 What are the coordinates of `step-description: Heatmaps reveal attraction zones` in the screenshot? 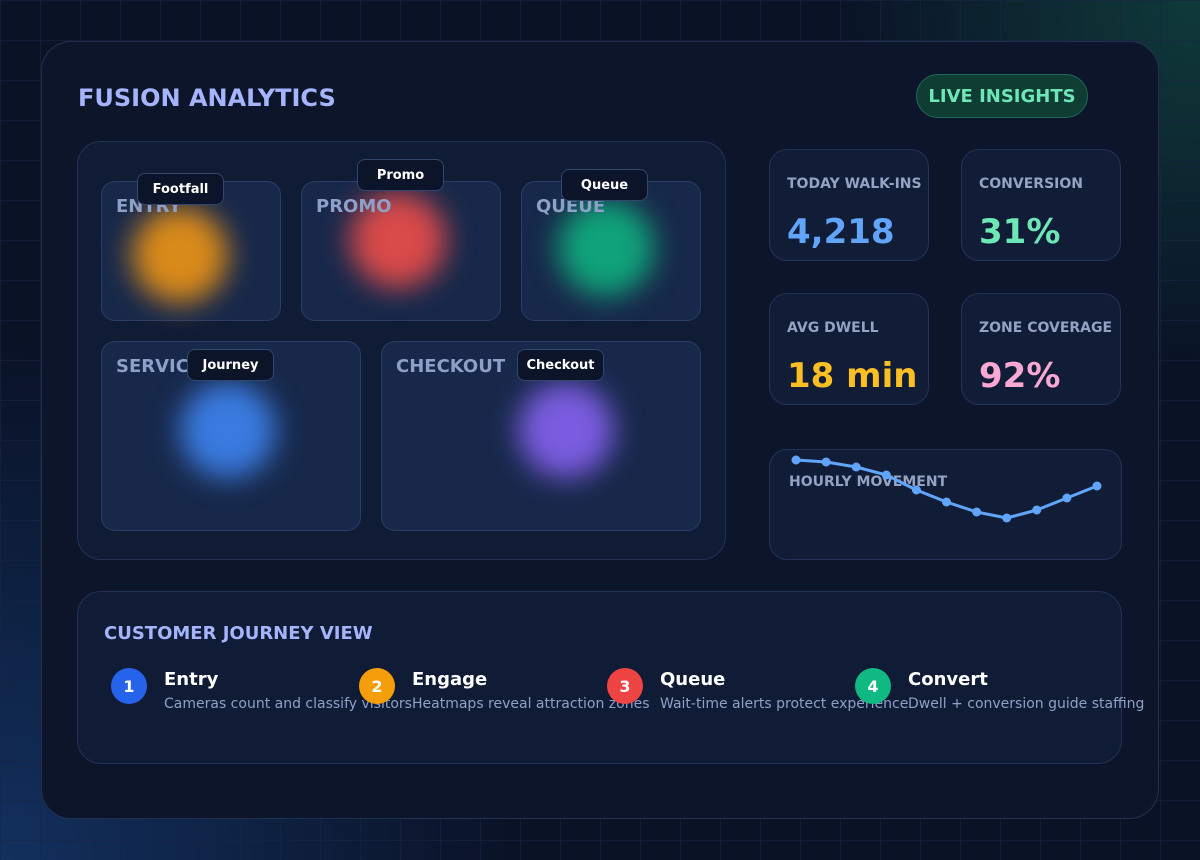 It's located at (531, 704).